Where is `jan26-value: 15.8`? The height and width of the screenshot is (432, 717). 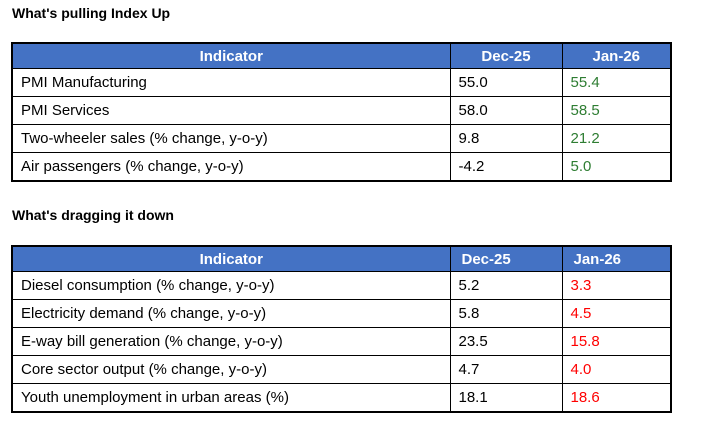
jan26-value: 15.8 is located at coordinates (616, 341).